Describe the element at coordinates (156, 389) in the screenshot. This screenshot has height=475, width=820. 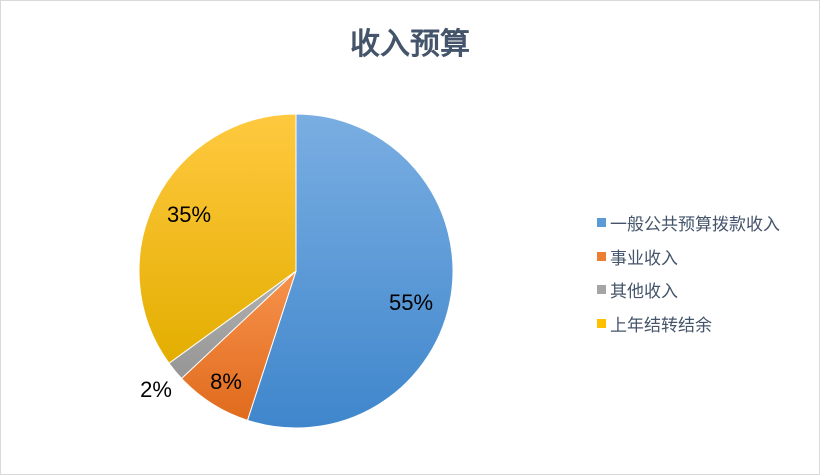
I see `data-label: 2%` at that location.